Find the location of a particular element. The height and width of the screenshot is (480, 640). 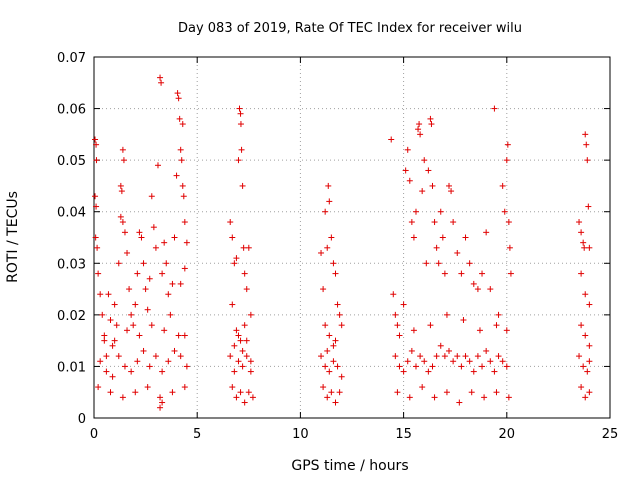

y-axis-label: ROTI / TECUs is located at coordinates (13, 237).